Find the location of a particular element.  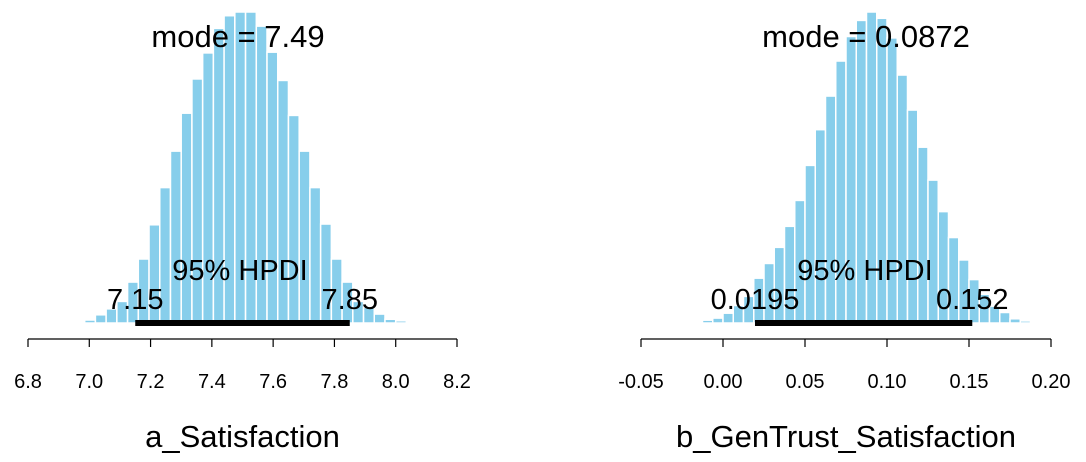

x-tick-label: 8.0 is located at coordinates (396, 382).